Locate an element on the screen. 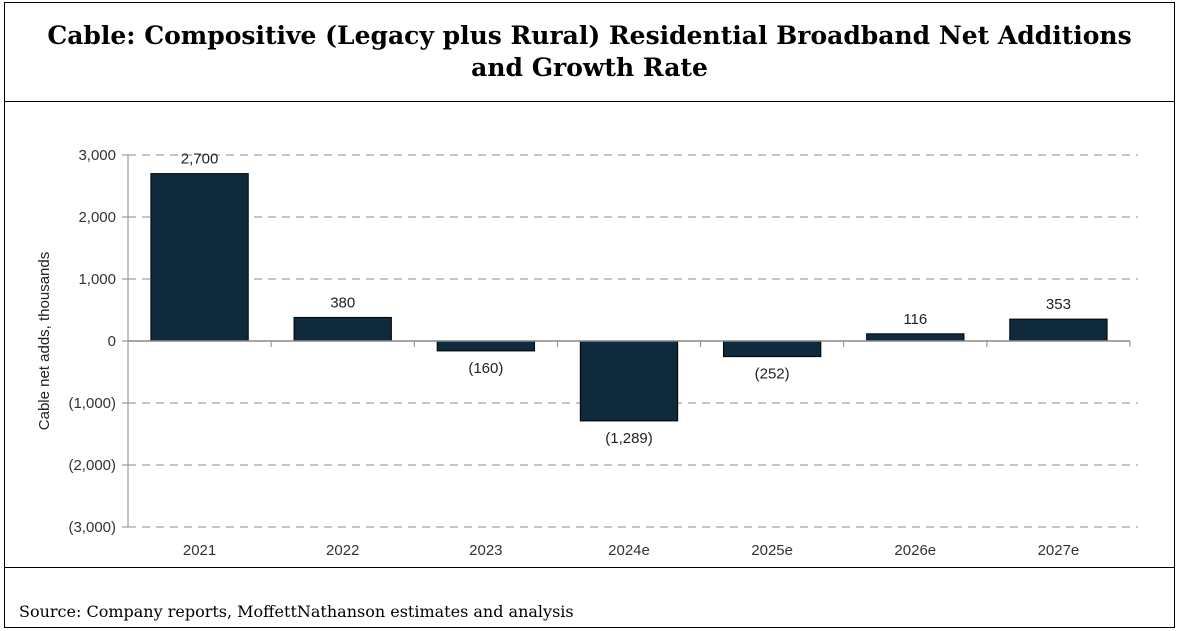 This screenshot has height=631, width=1187. x-tick-label: 2027e is located at coordinates (1059, 550).